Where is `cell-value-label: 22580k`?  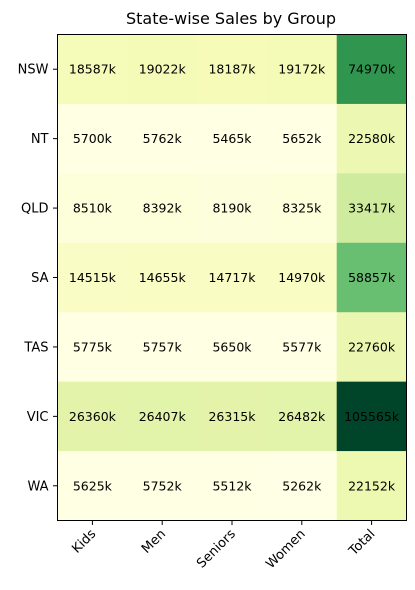 cell-value-label: 22580k is located at coordinates (372, 138).